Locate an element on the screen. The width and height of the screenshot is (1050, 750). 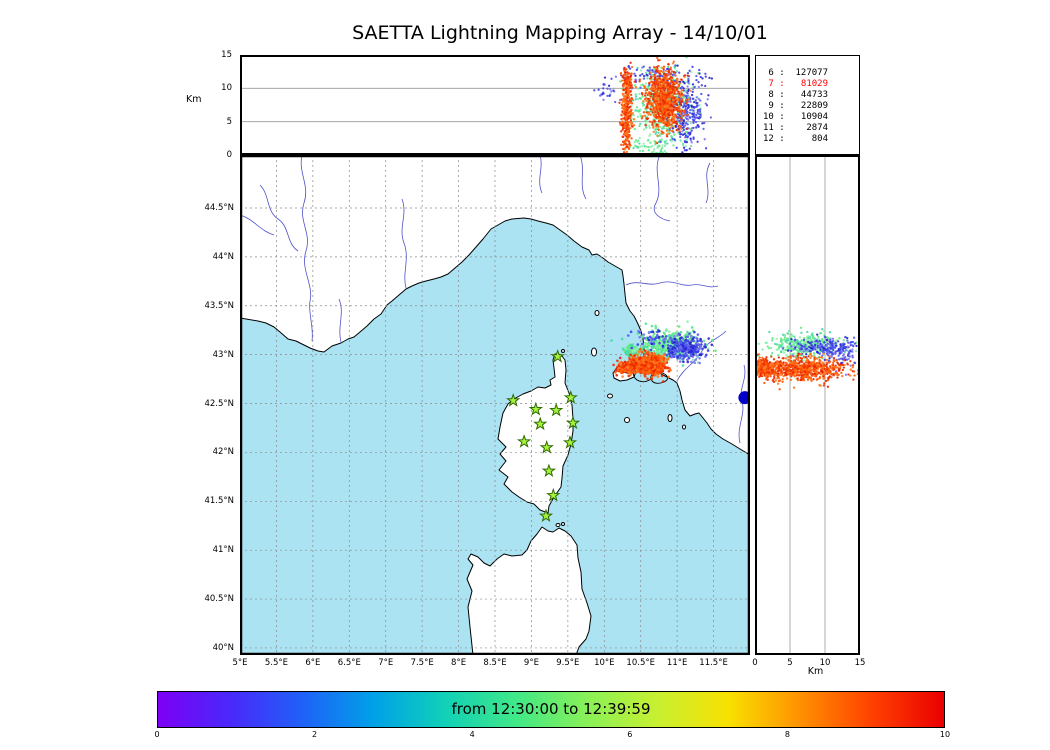
colorbar-tick-label: 6 is located at coordinates (630, 734).